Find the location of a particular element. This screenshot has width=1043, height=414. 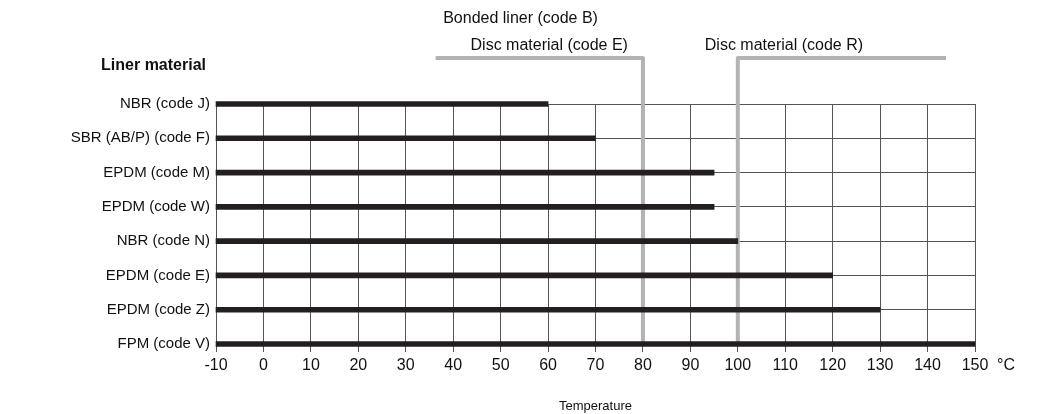

y-axis-title: Liner material is located at coordinates (153, 65).